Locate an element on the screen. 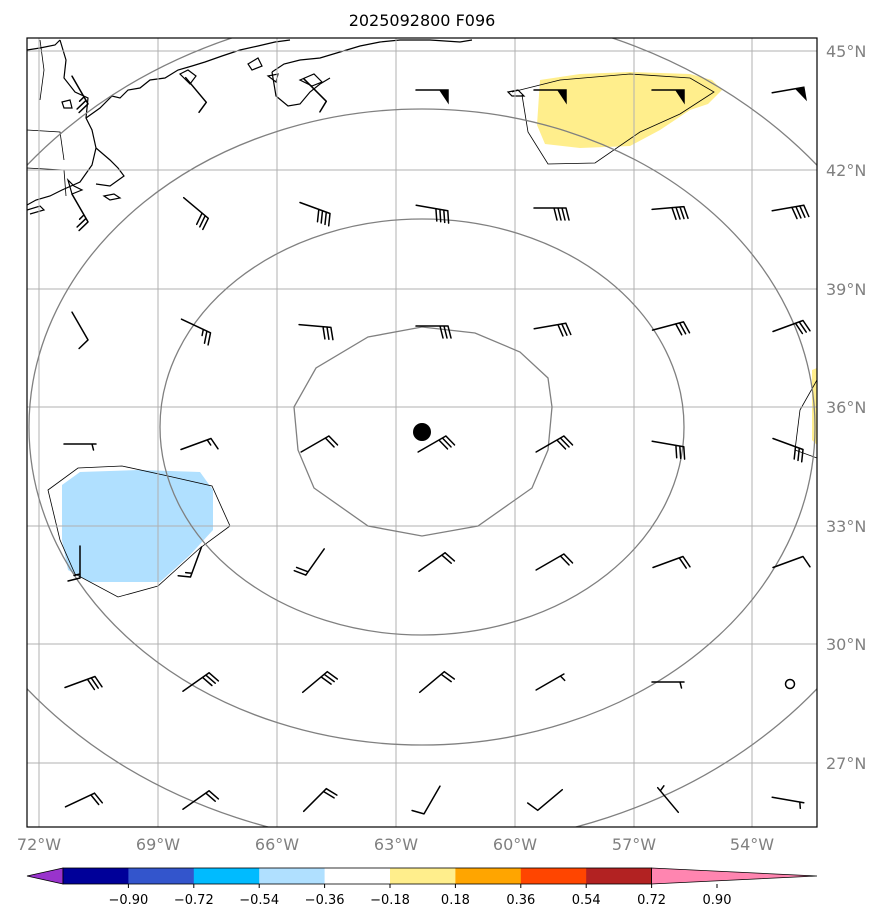  colorbar-tick-label: 0.72 is located at coordinates (651, 900).